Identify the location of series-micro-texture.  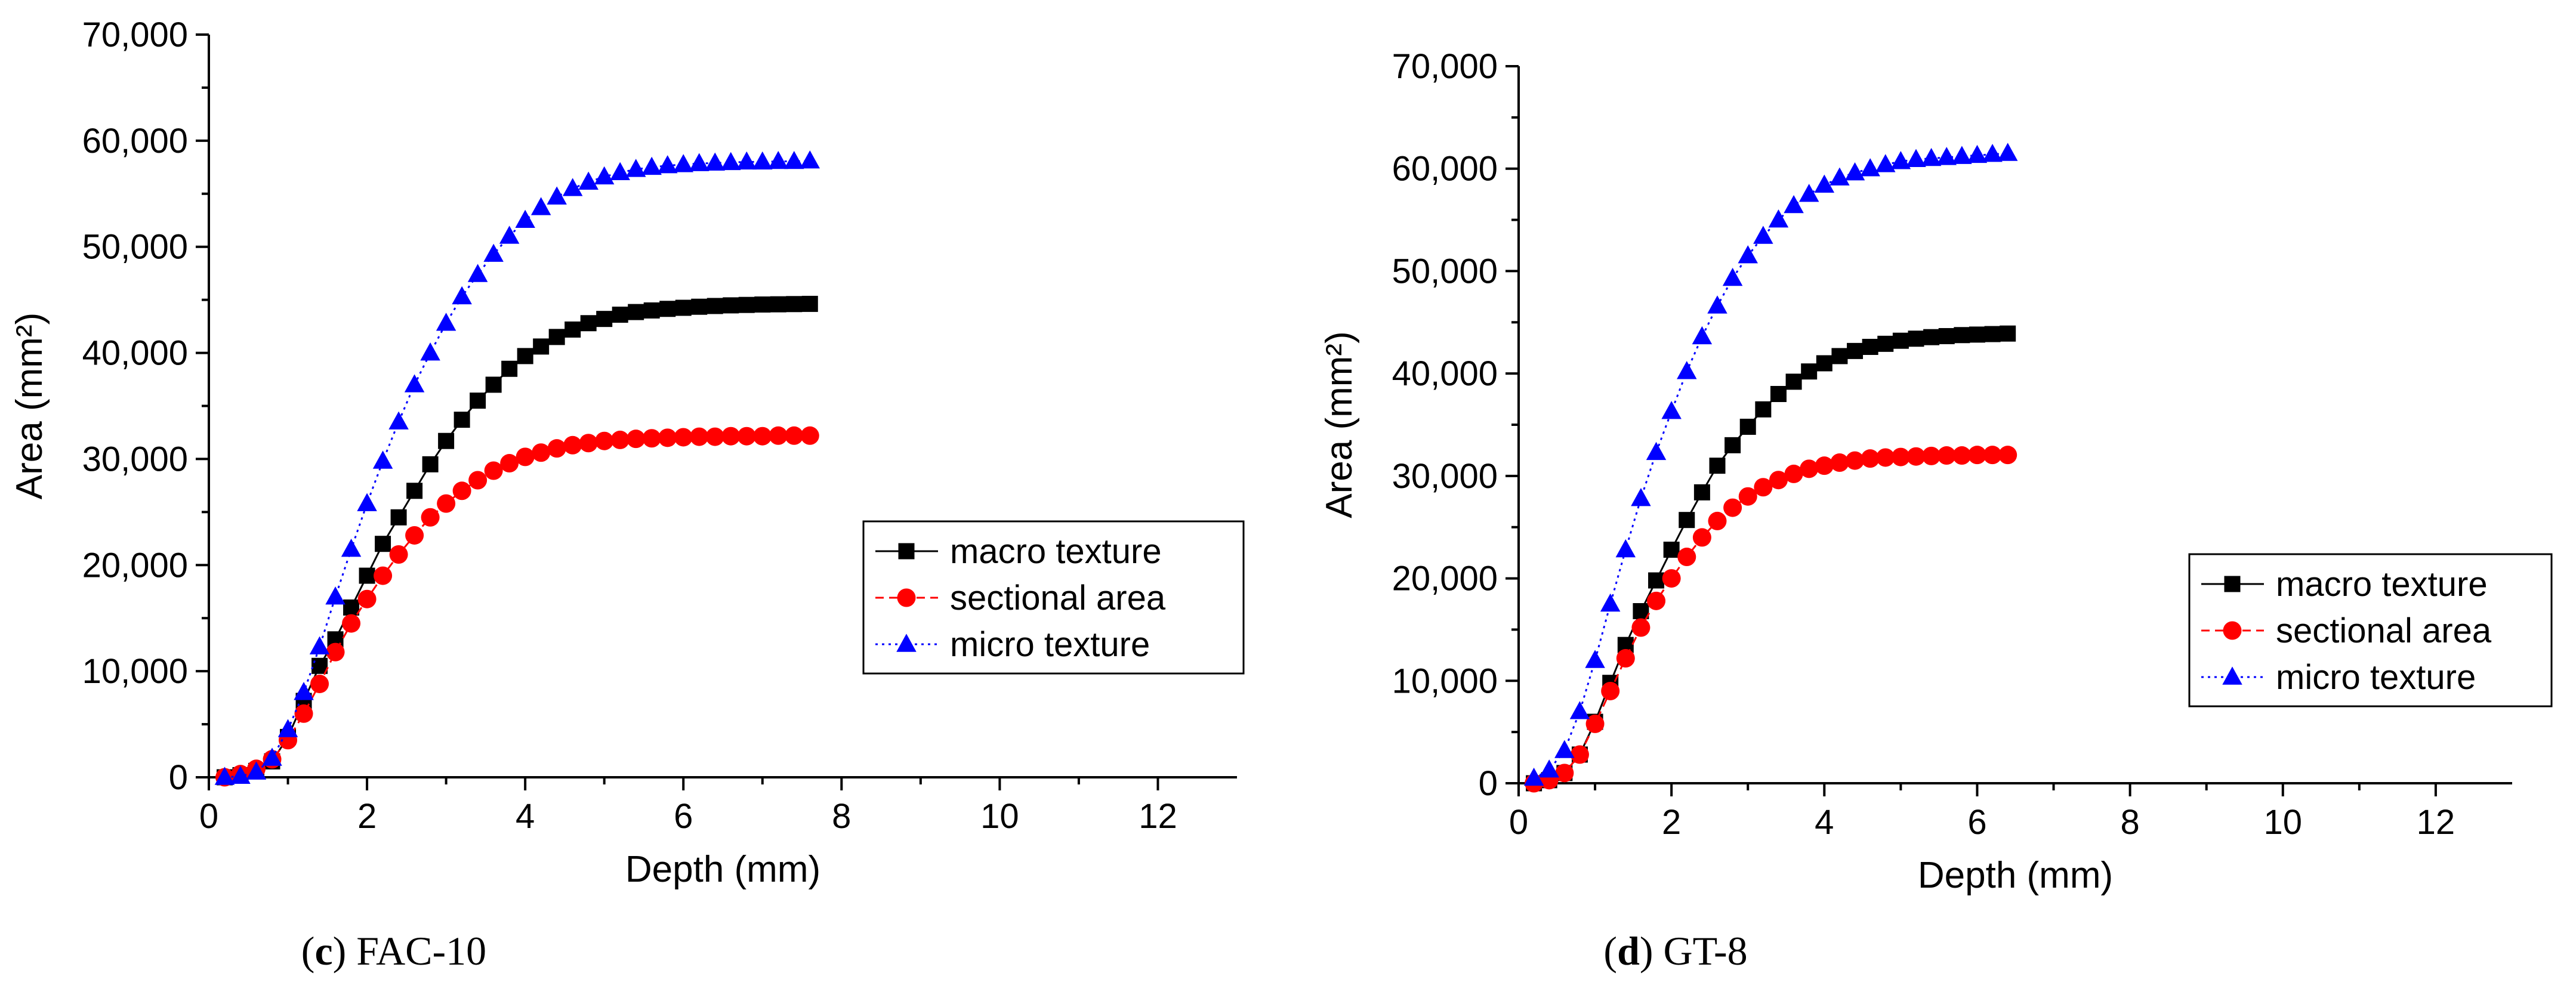
(1770, 465).